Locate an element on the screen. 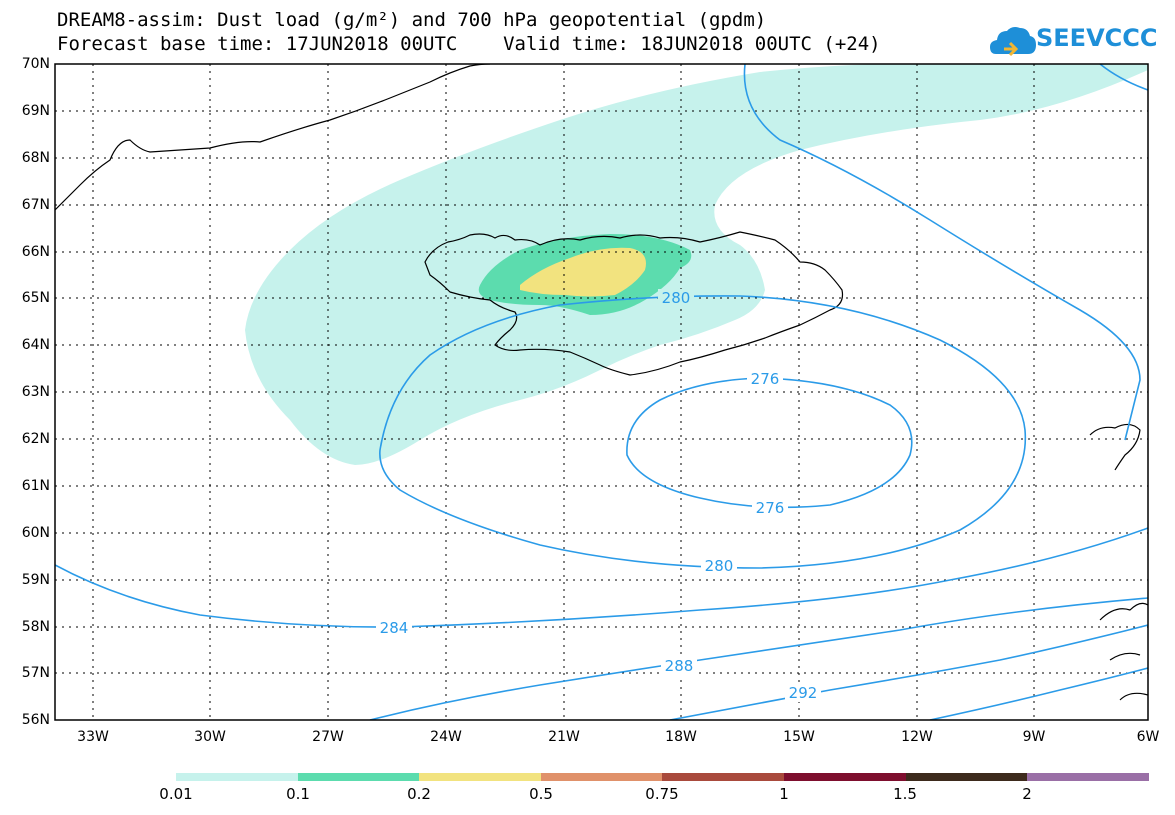  lat-label: 67N is located at coordinates (35, 205).